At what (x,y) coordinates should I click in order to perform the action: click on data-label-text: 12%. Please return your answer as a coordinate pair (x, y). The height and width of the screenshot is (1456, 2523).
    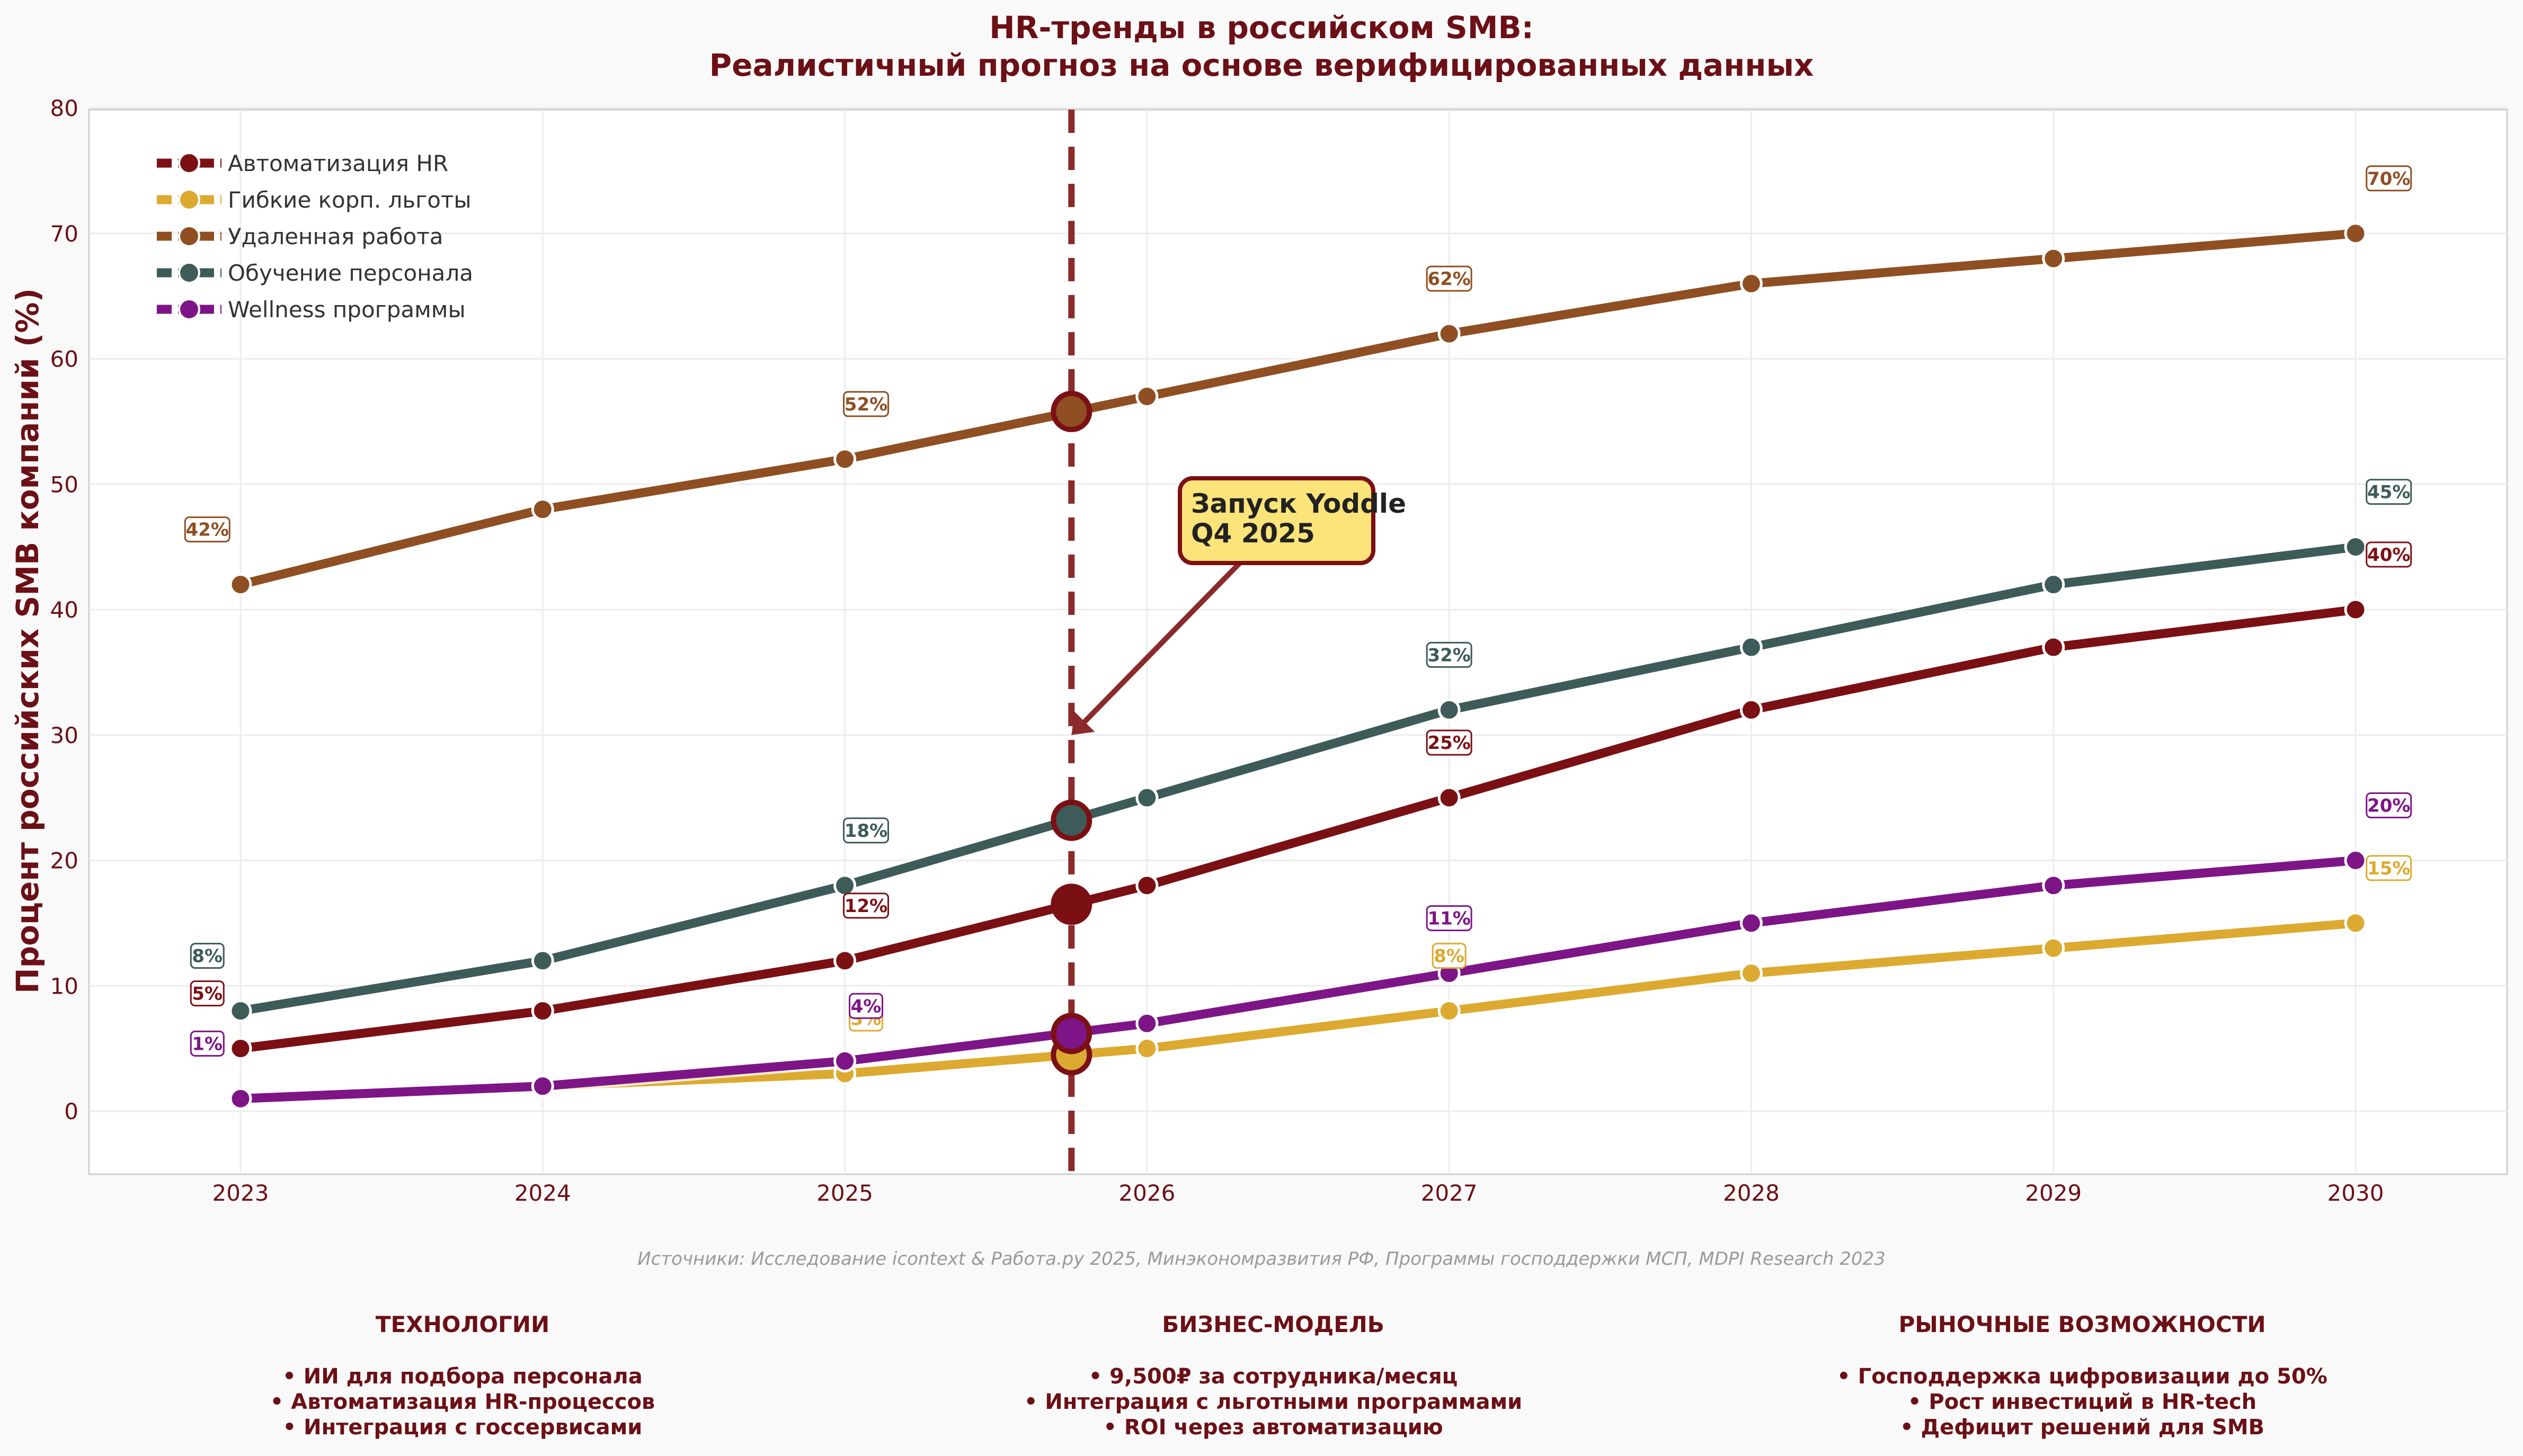
    Looking at the image, I should click on (866, 906).